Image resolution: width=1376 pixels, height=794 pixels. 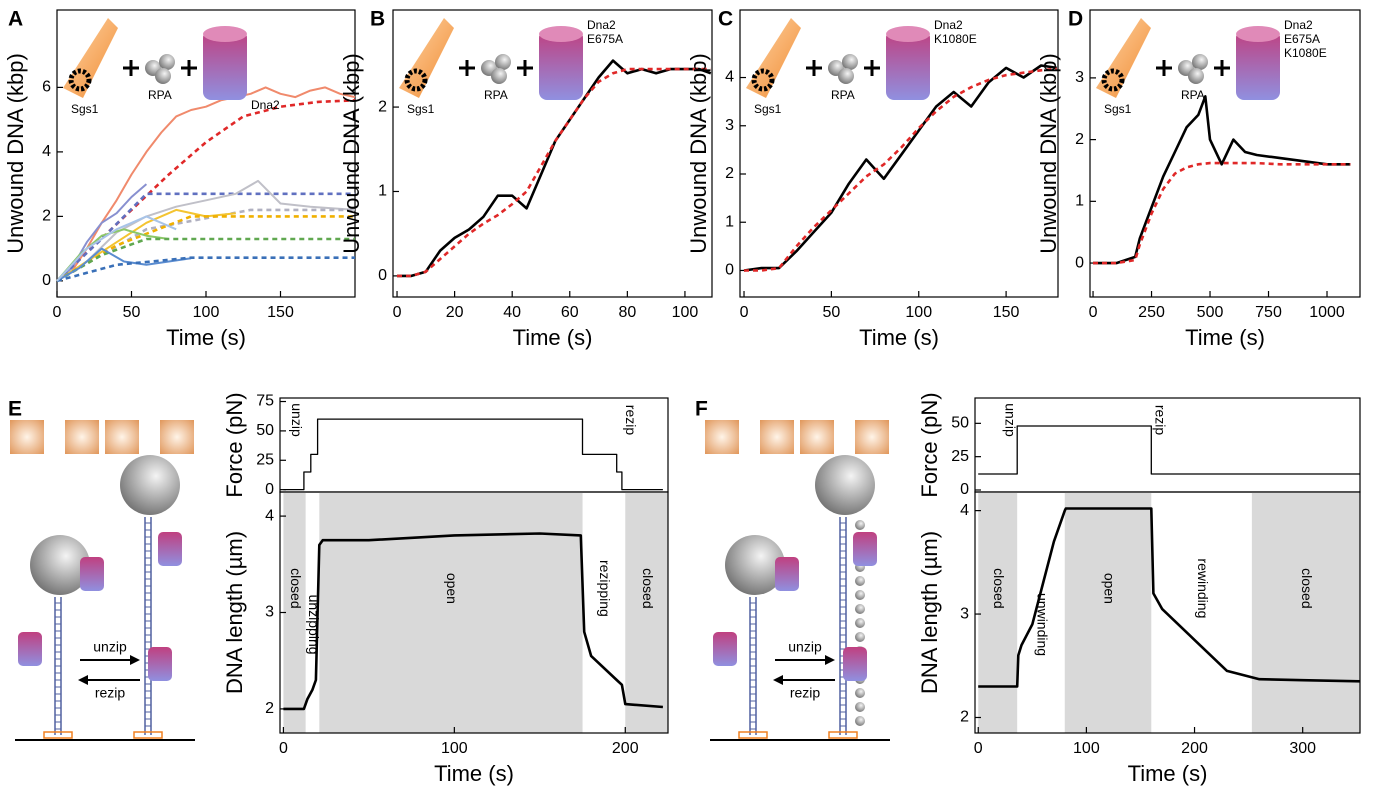 What do you see at coordinates (729, 77) in the screenshot?
I see `y-tick-label: 4` at bounding box center [729, 77].